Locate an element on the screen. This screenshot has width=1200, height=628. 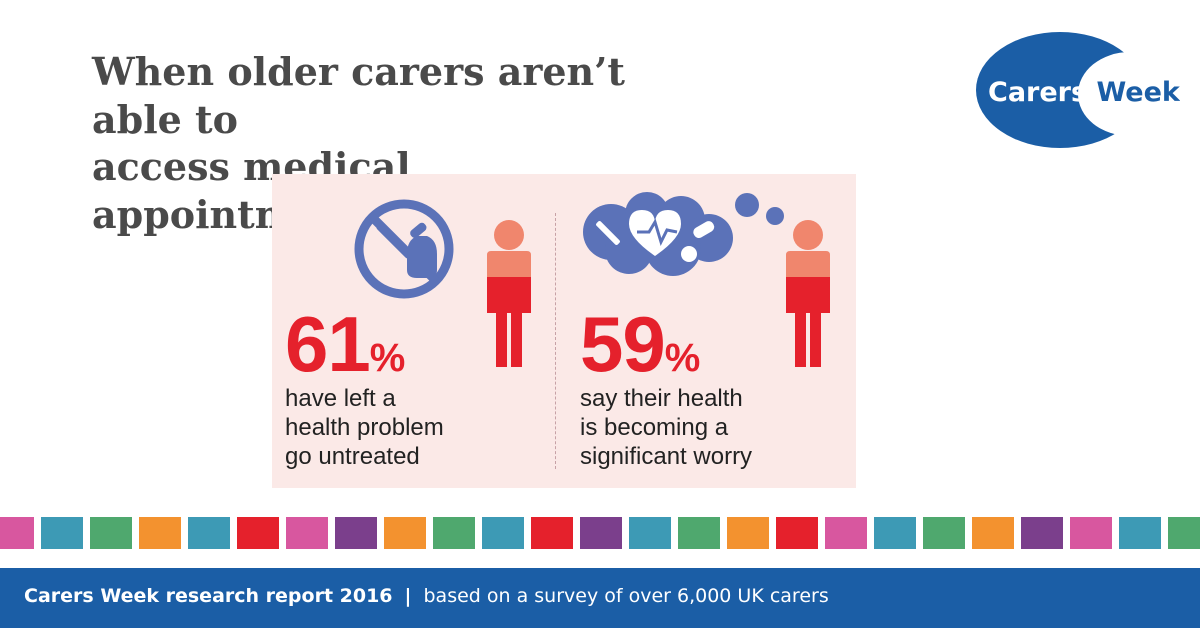
carers-week-logo: Carers Week™ is located at coordinates (1078, 90).